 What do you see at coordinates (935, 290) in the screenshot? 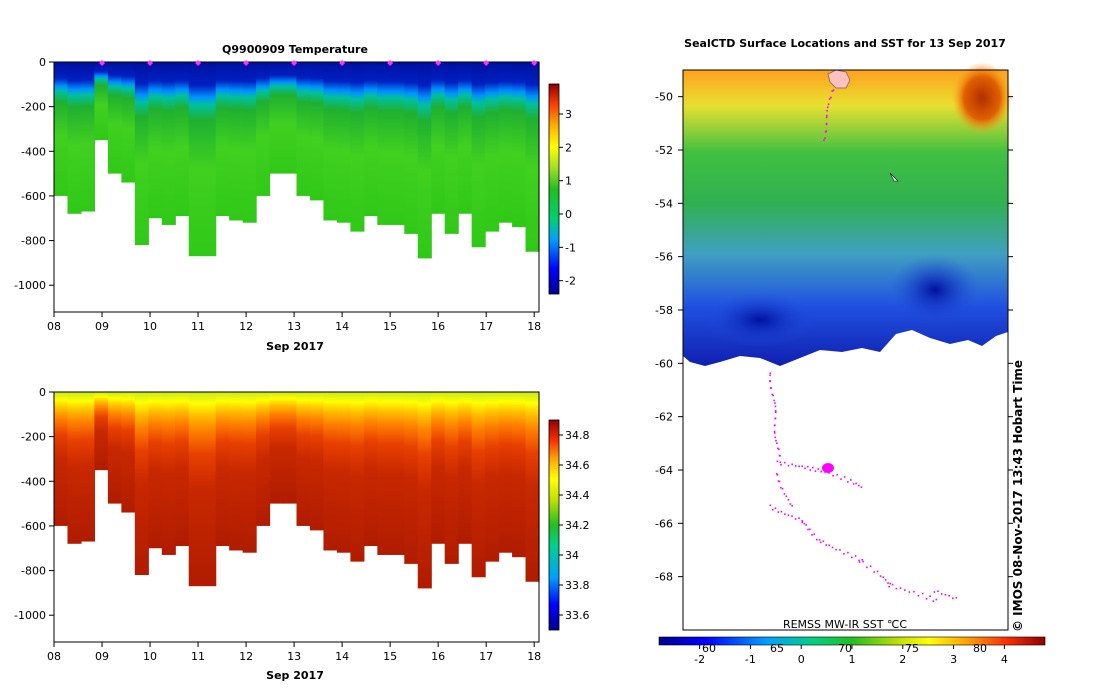
I see `sst-cold-region` at bounding box center [935, 290].